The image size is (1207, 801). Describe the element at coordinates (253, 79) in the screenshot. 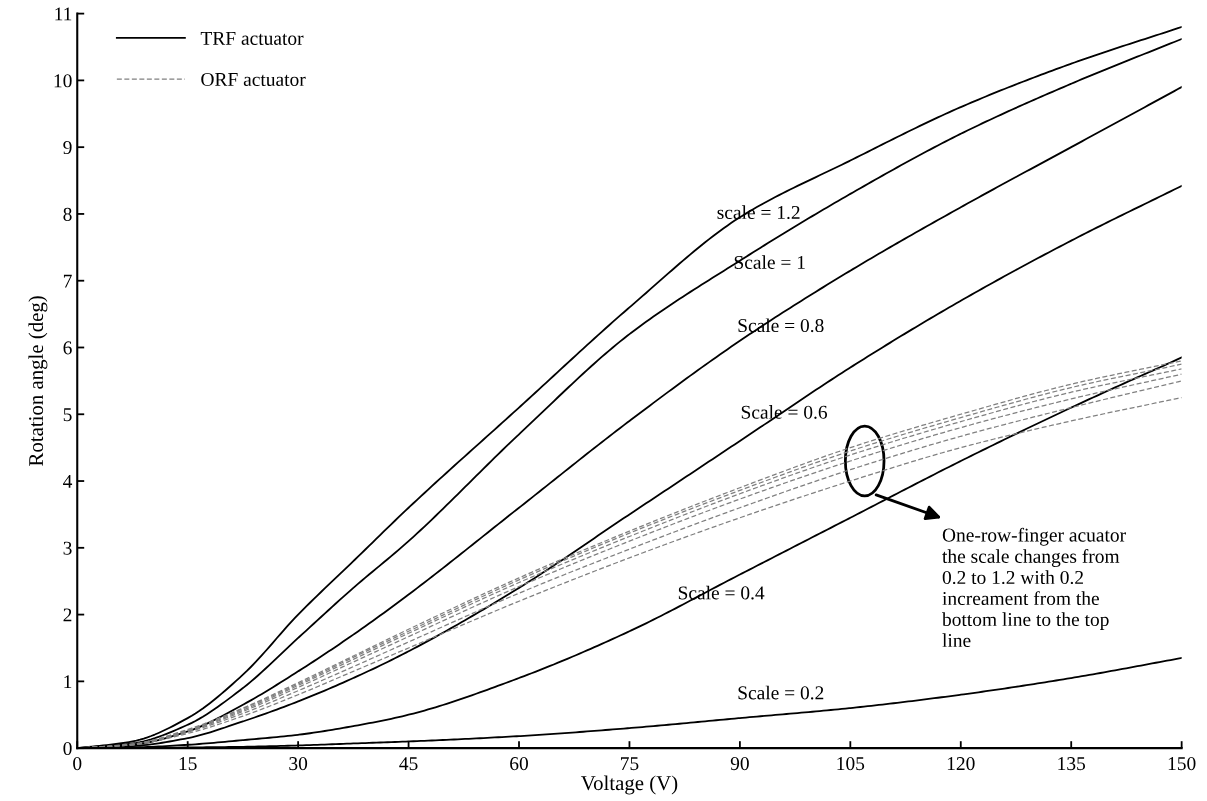

I see `legend-label: ORF actuator` at that location.